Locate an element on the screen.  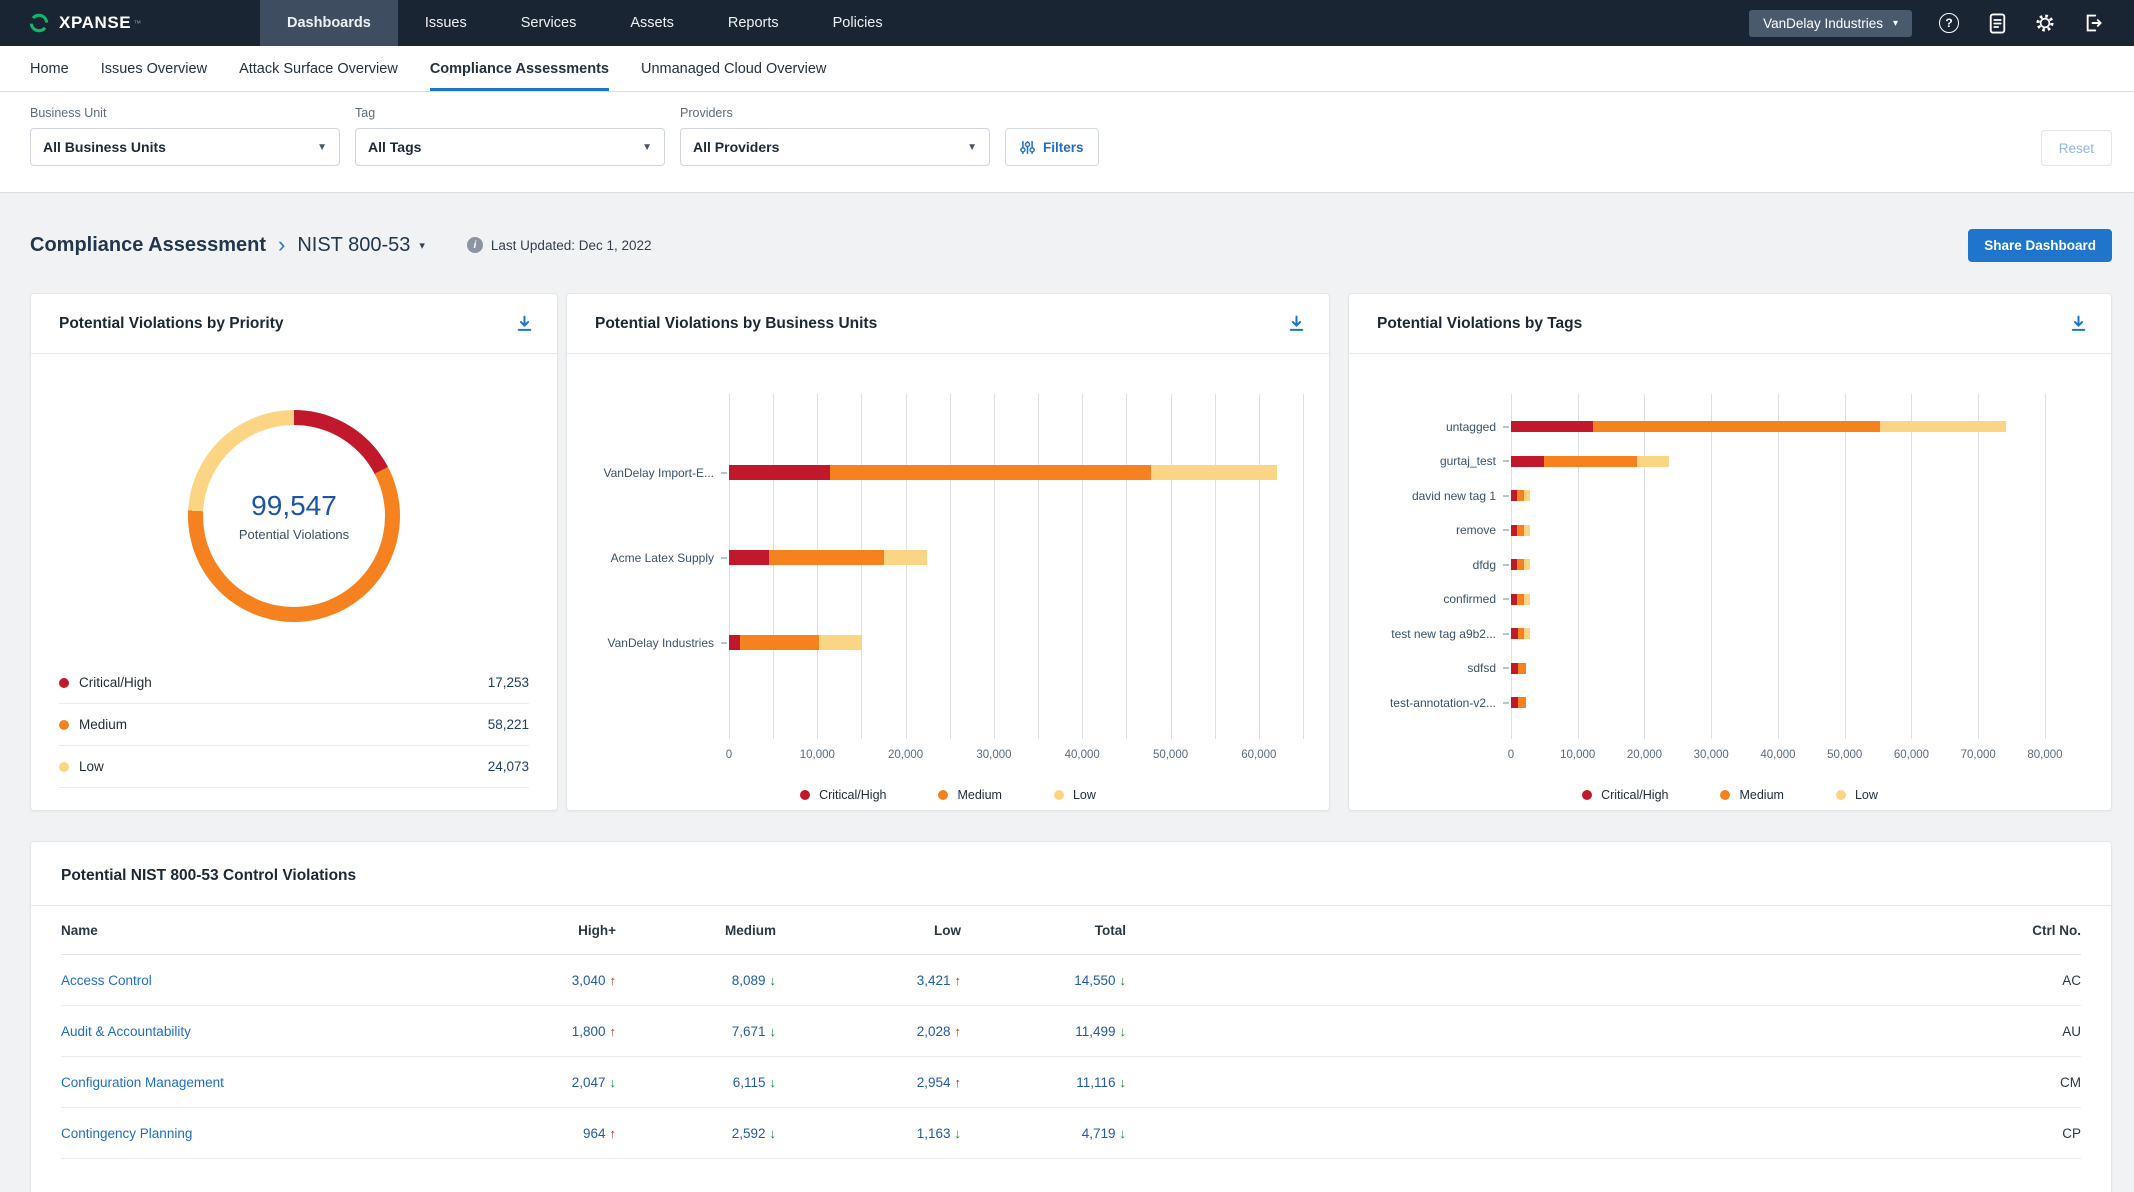
tag-label: Tag is located at coordinates (365, 113).